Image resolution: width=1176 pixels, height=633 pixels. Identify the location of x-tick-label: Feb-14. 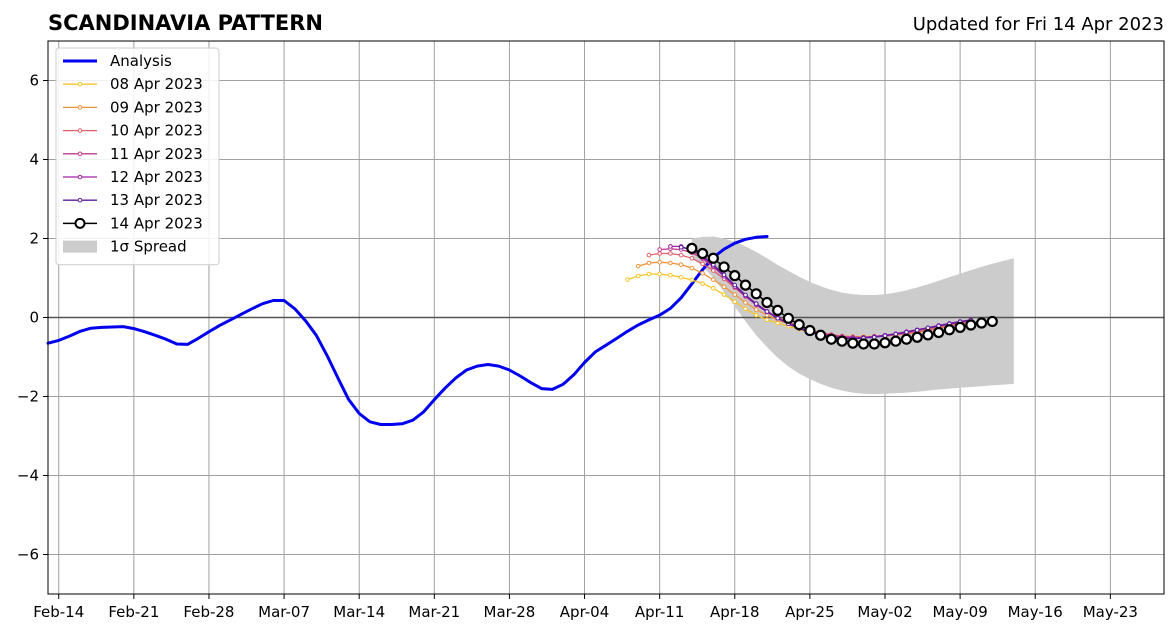
(58, 612).